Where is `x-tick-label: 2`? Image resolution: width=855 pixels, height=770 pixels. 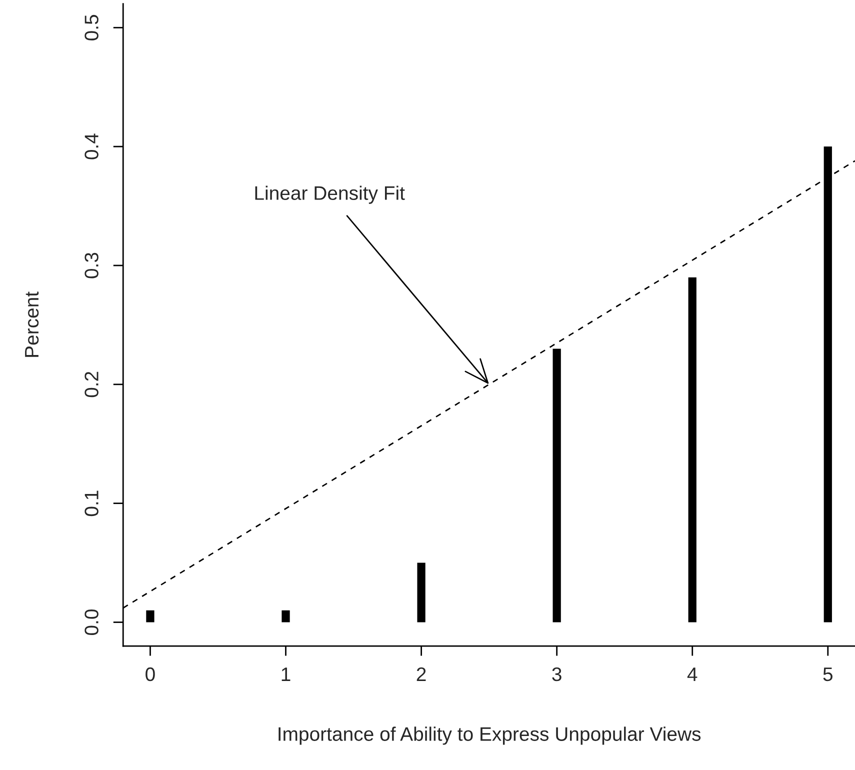
x-tick-label: 2 is located at coordinates (421, 674).